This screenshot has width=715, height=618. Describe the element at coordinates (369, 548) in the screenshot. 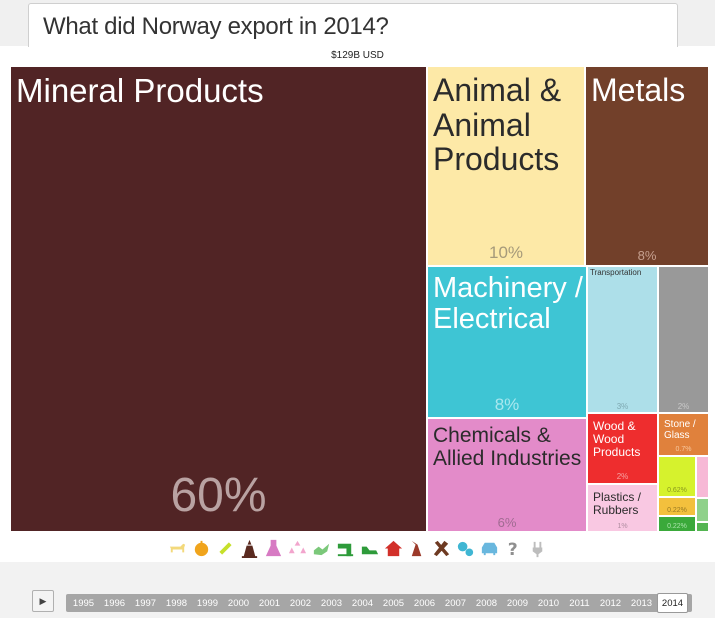

I see `footwear-icon` at that location.